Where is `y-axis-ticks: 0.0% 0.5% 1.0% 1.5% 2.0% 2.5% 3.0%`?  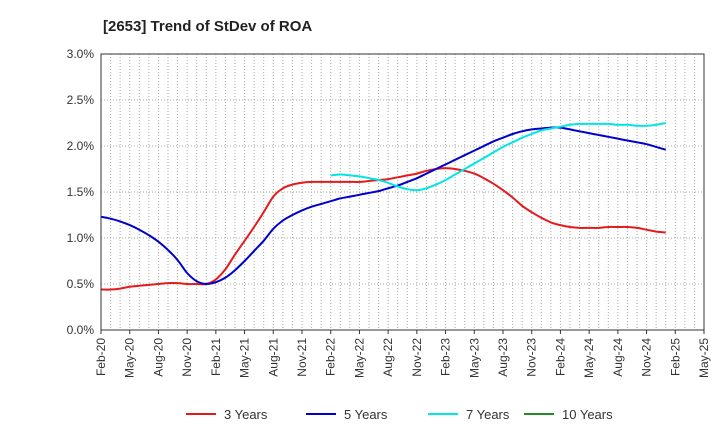 y-axis-ticks: 0.0% 0.5% 1.0% 1.5% 2.0% 2.5% 3.0% is located at coordinates (81, 192).